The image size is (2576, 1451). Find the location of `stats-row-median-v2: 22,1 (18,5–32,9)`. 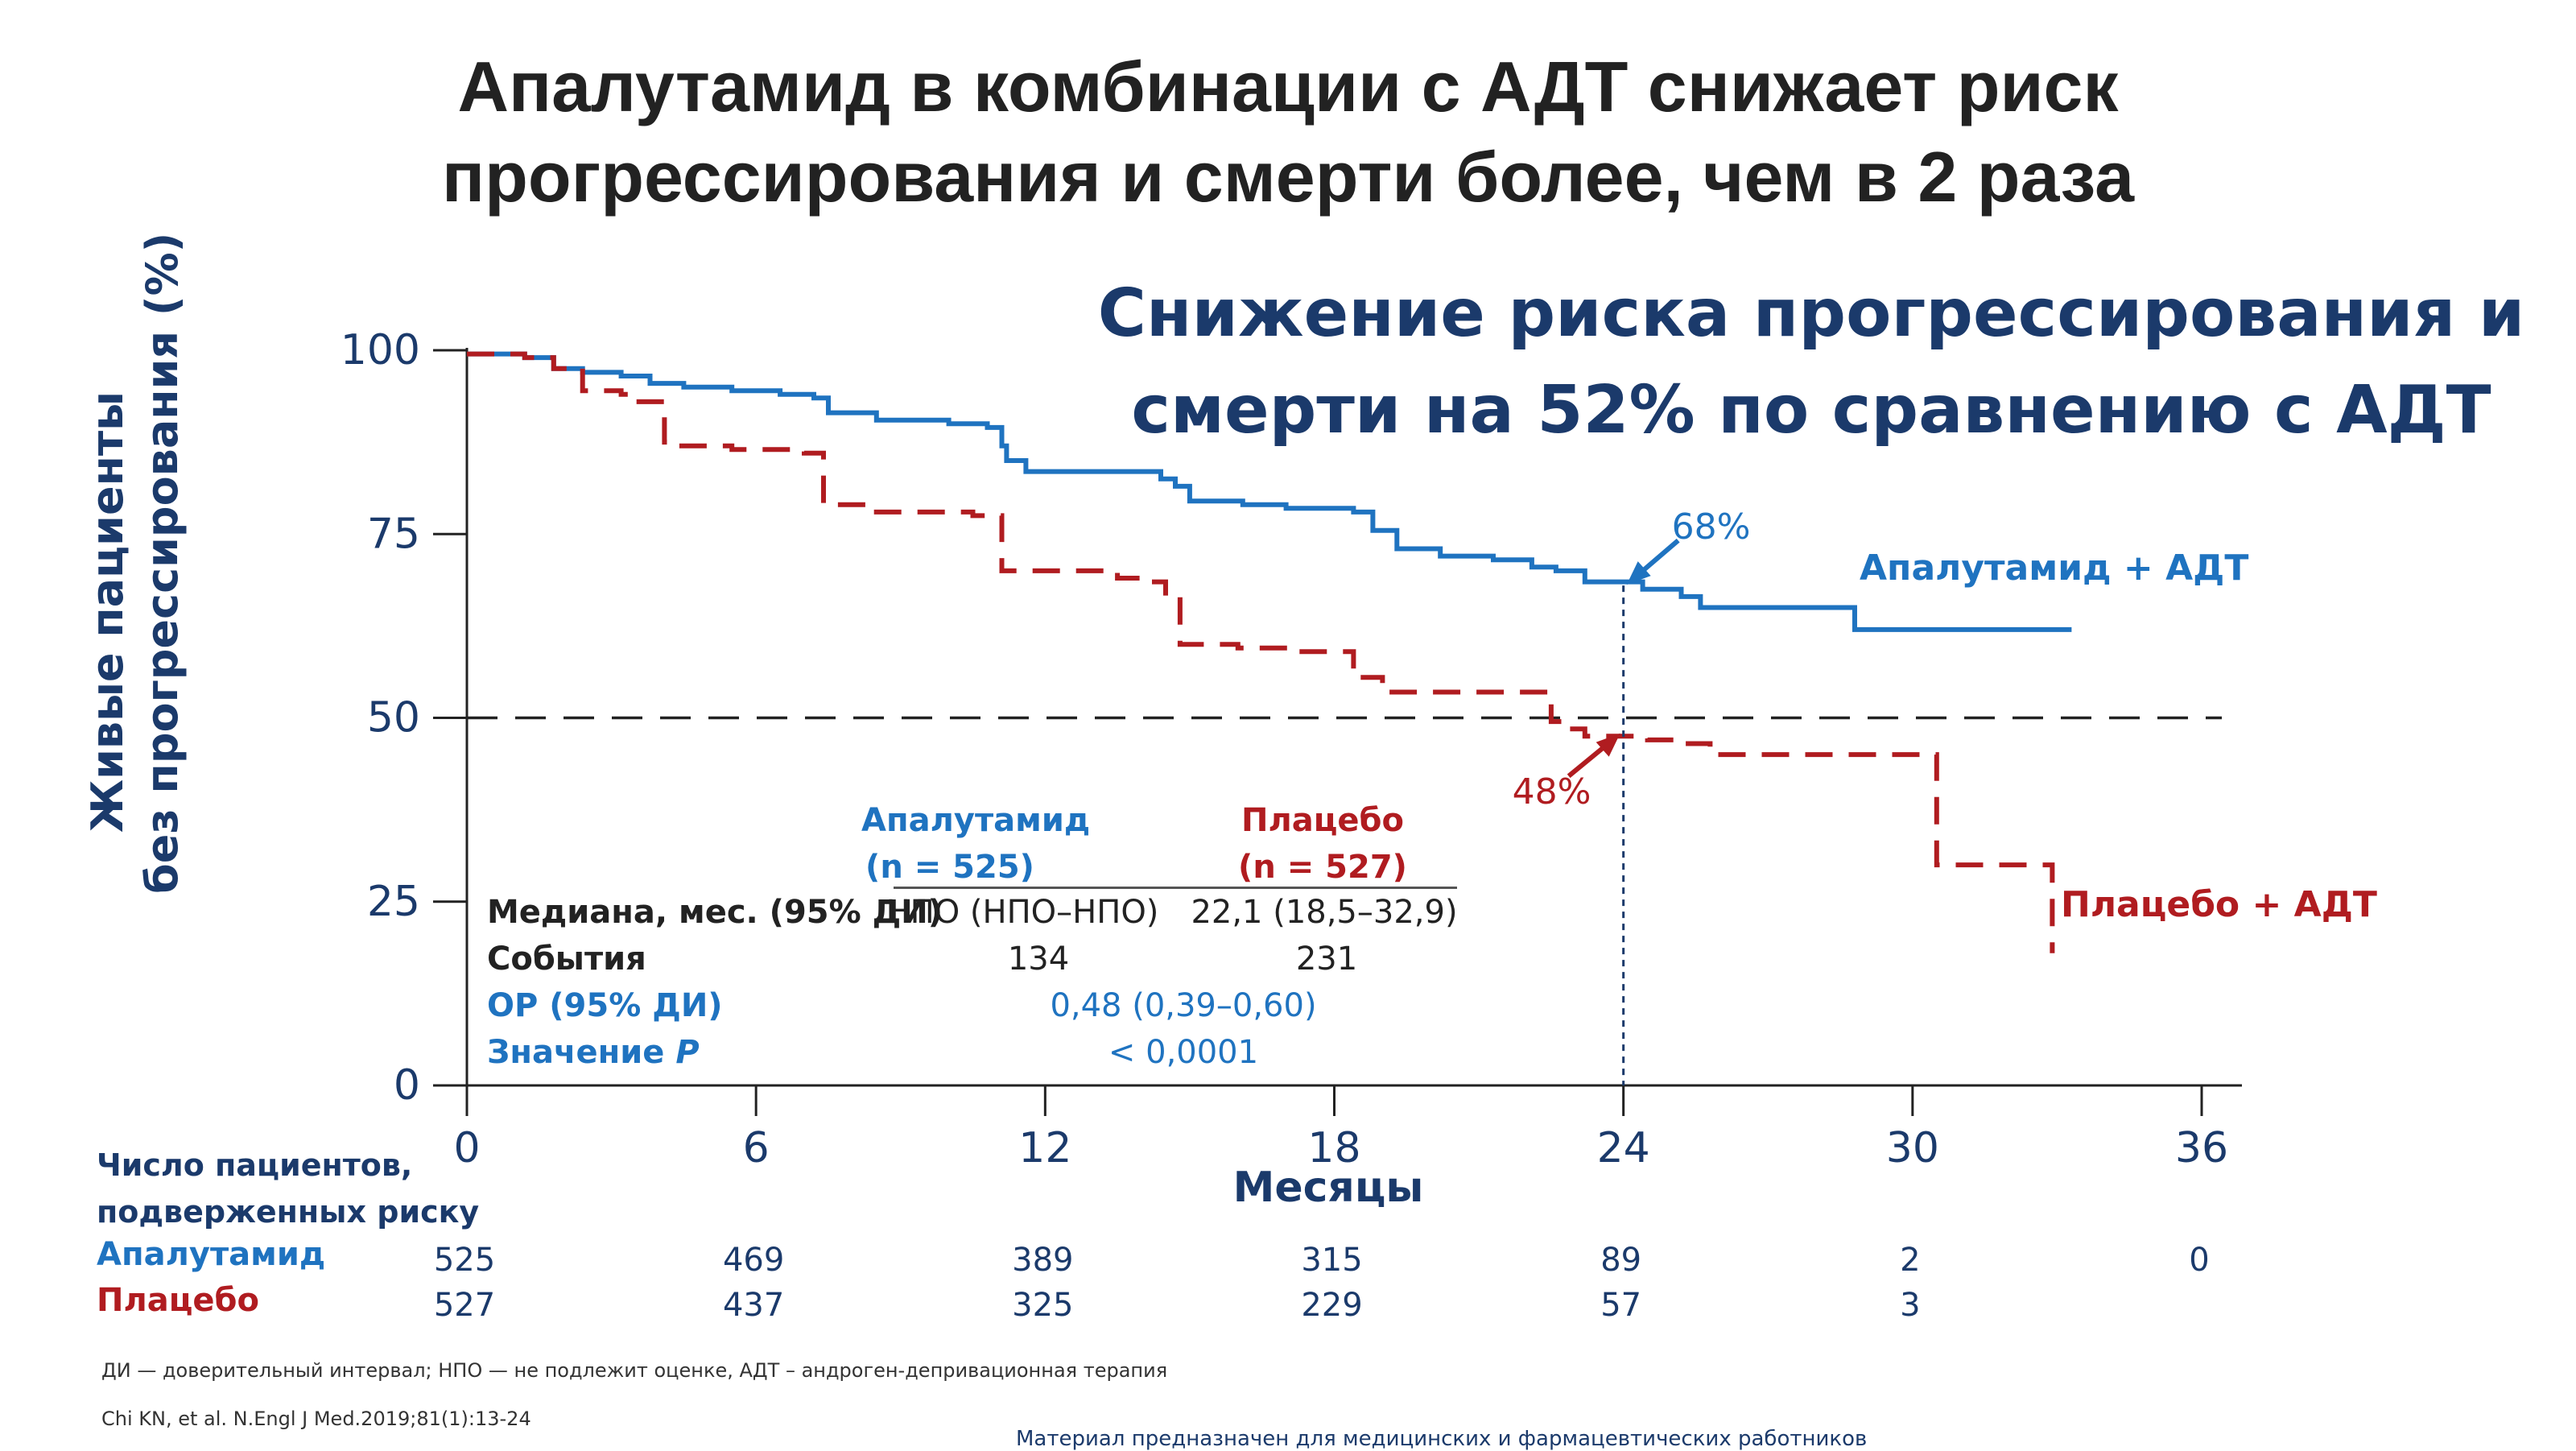

stats-row-median-v2: 22,1 (18,5–32,9) is located at coordinates (1324, 912).